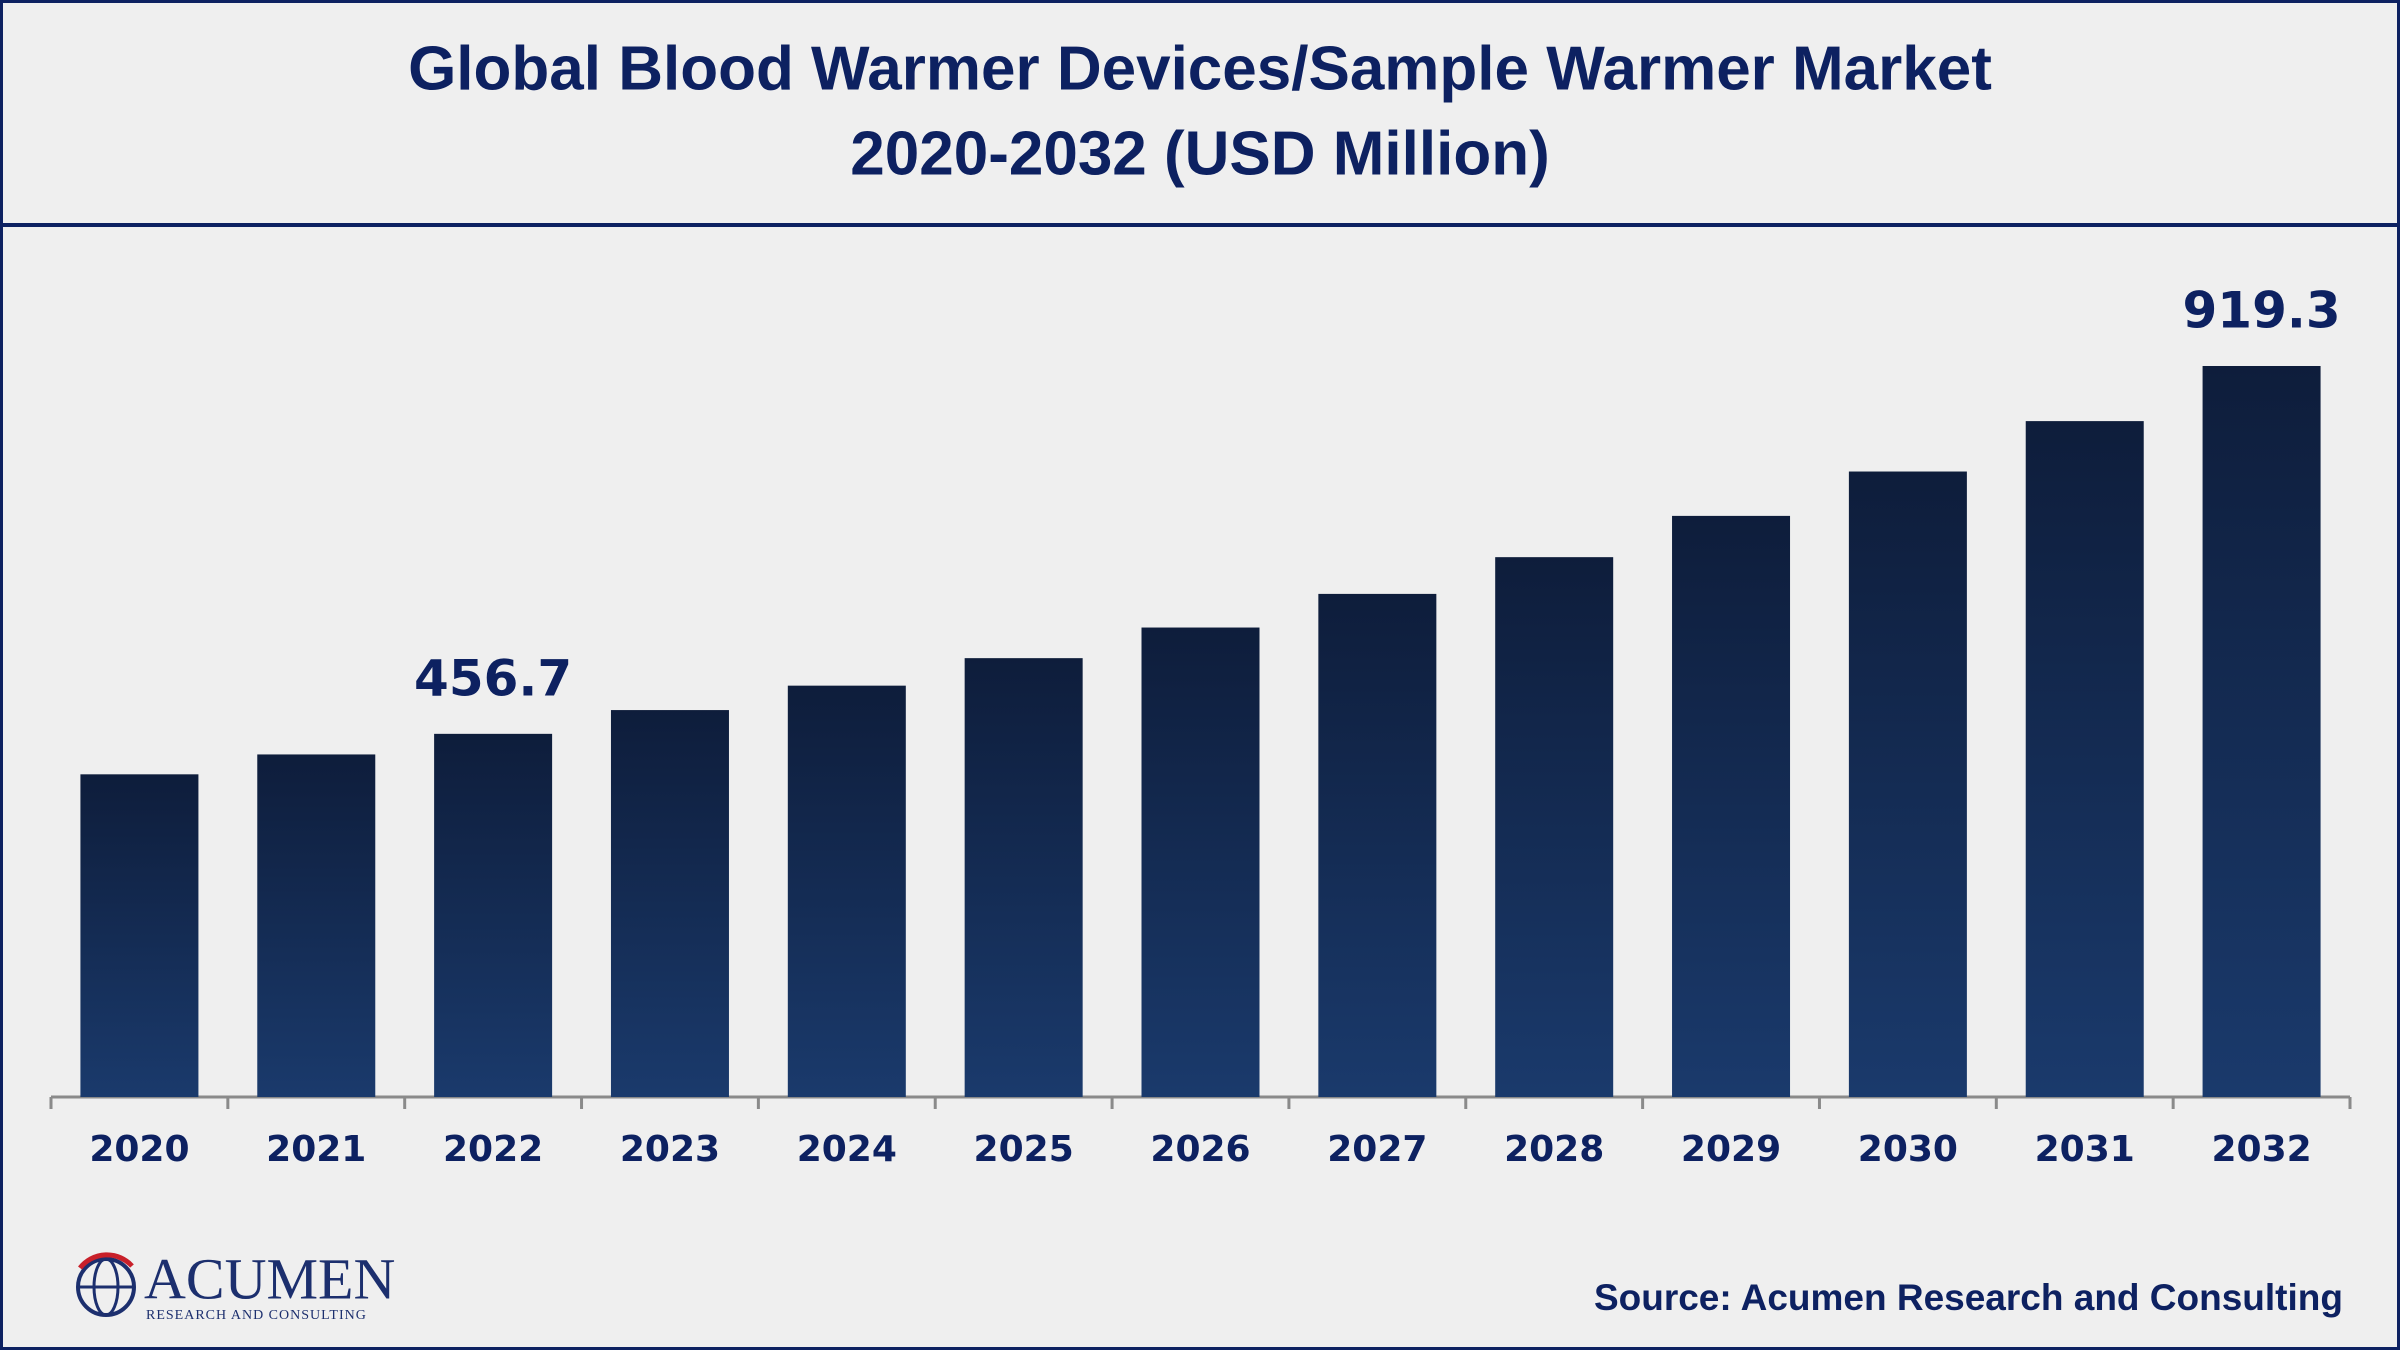 This screenshot has width=2400, height=1350. I want to click on x-tick-label: 2032, so click(2261, 1149).